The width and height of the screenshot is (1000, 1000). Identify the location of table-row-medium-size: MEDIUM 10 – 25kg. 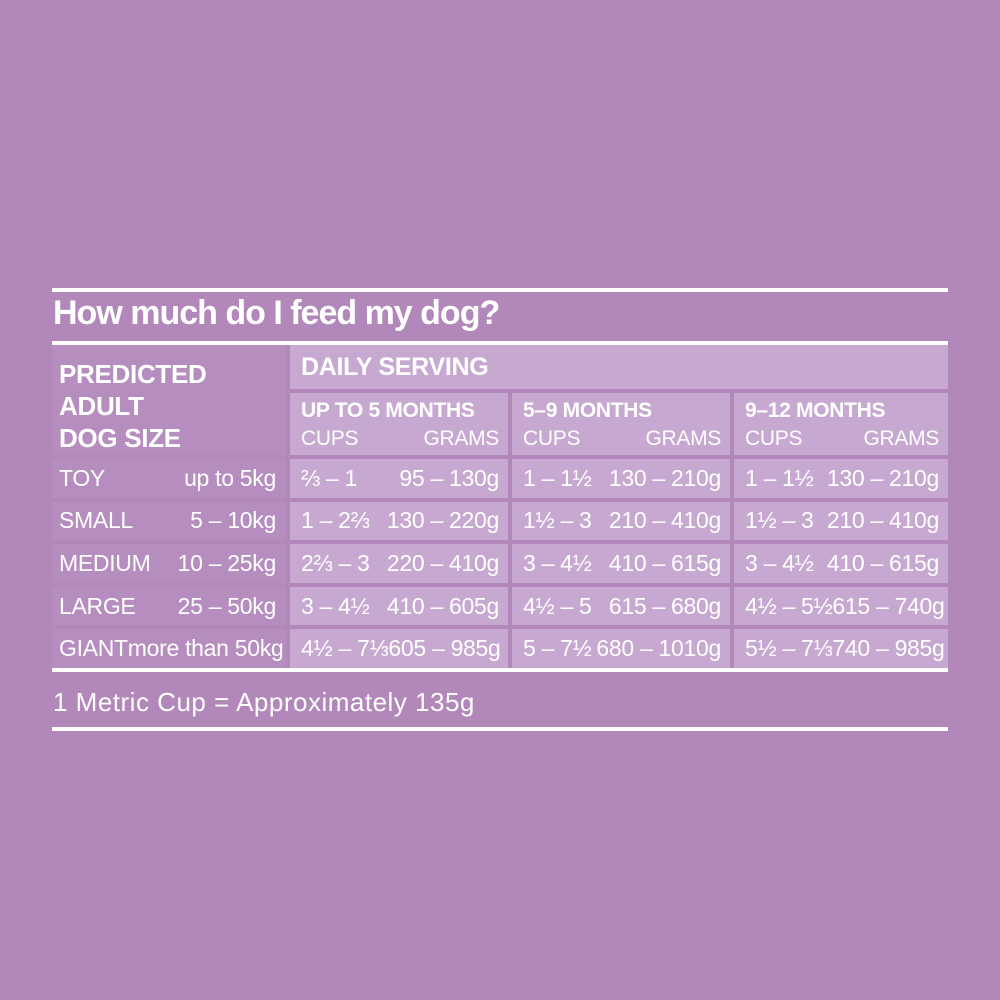
(169, 563).